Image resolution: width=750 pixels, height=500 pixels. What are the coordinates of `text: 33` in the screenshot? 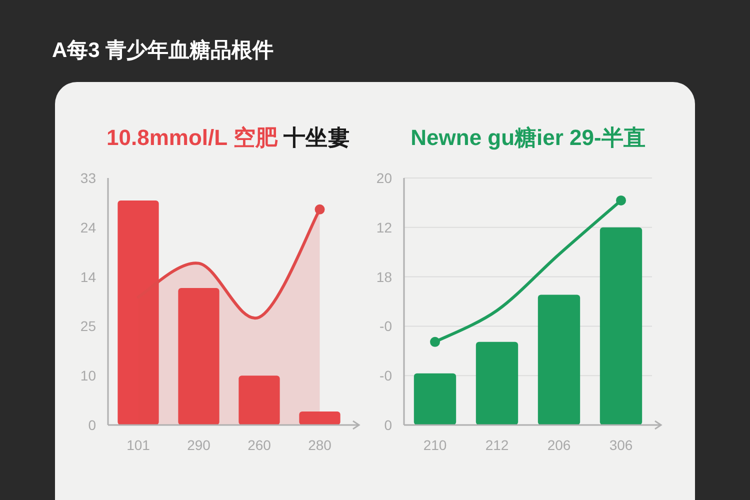 It's located at (88, 178).